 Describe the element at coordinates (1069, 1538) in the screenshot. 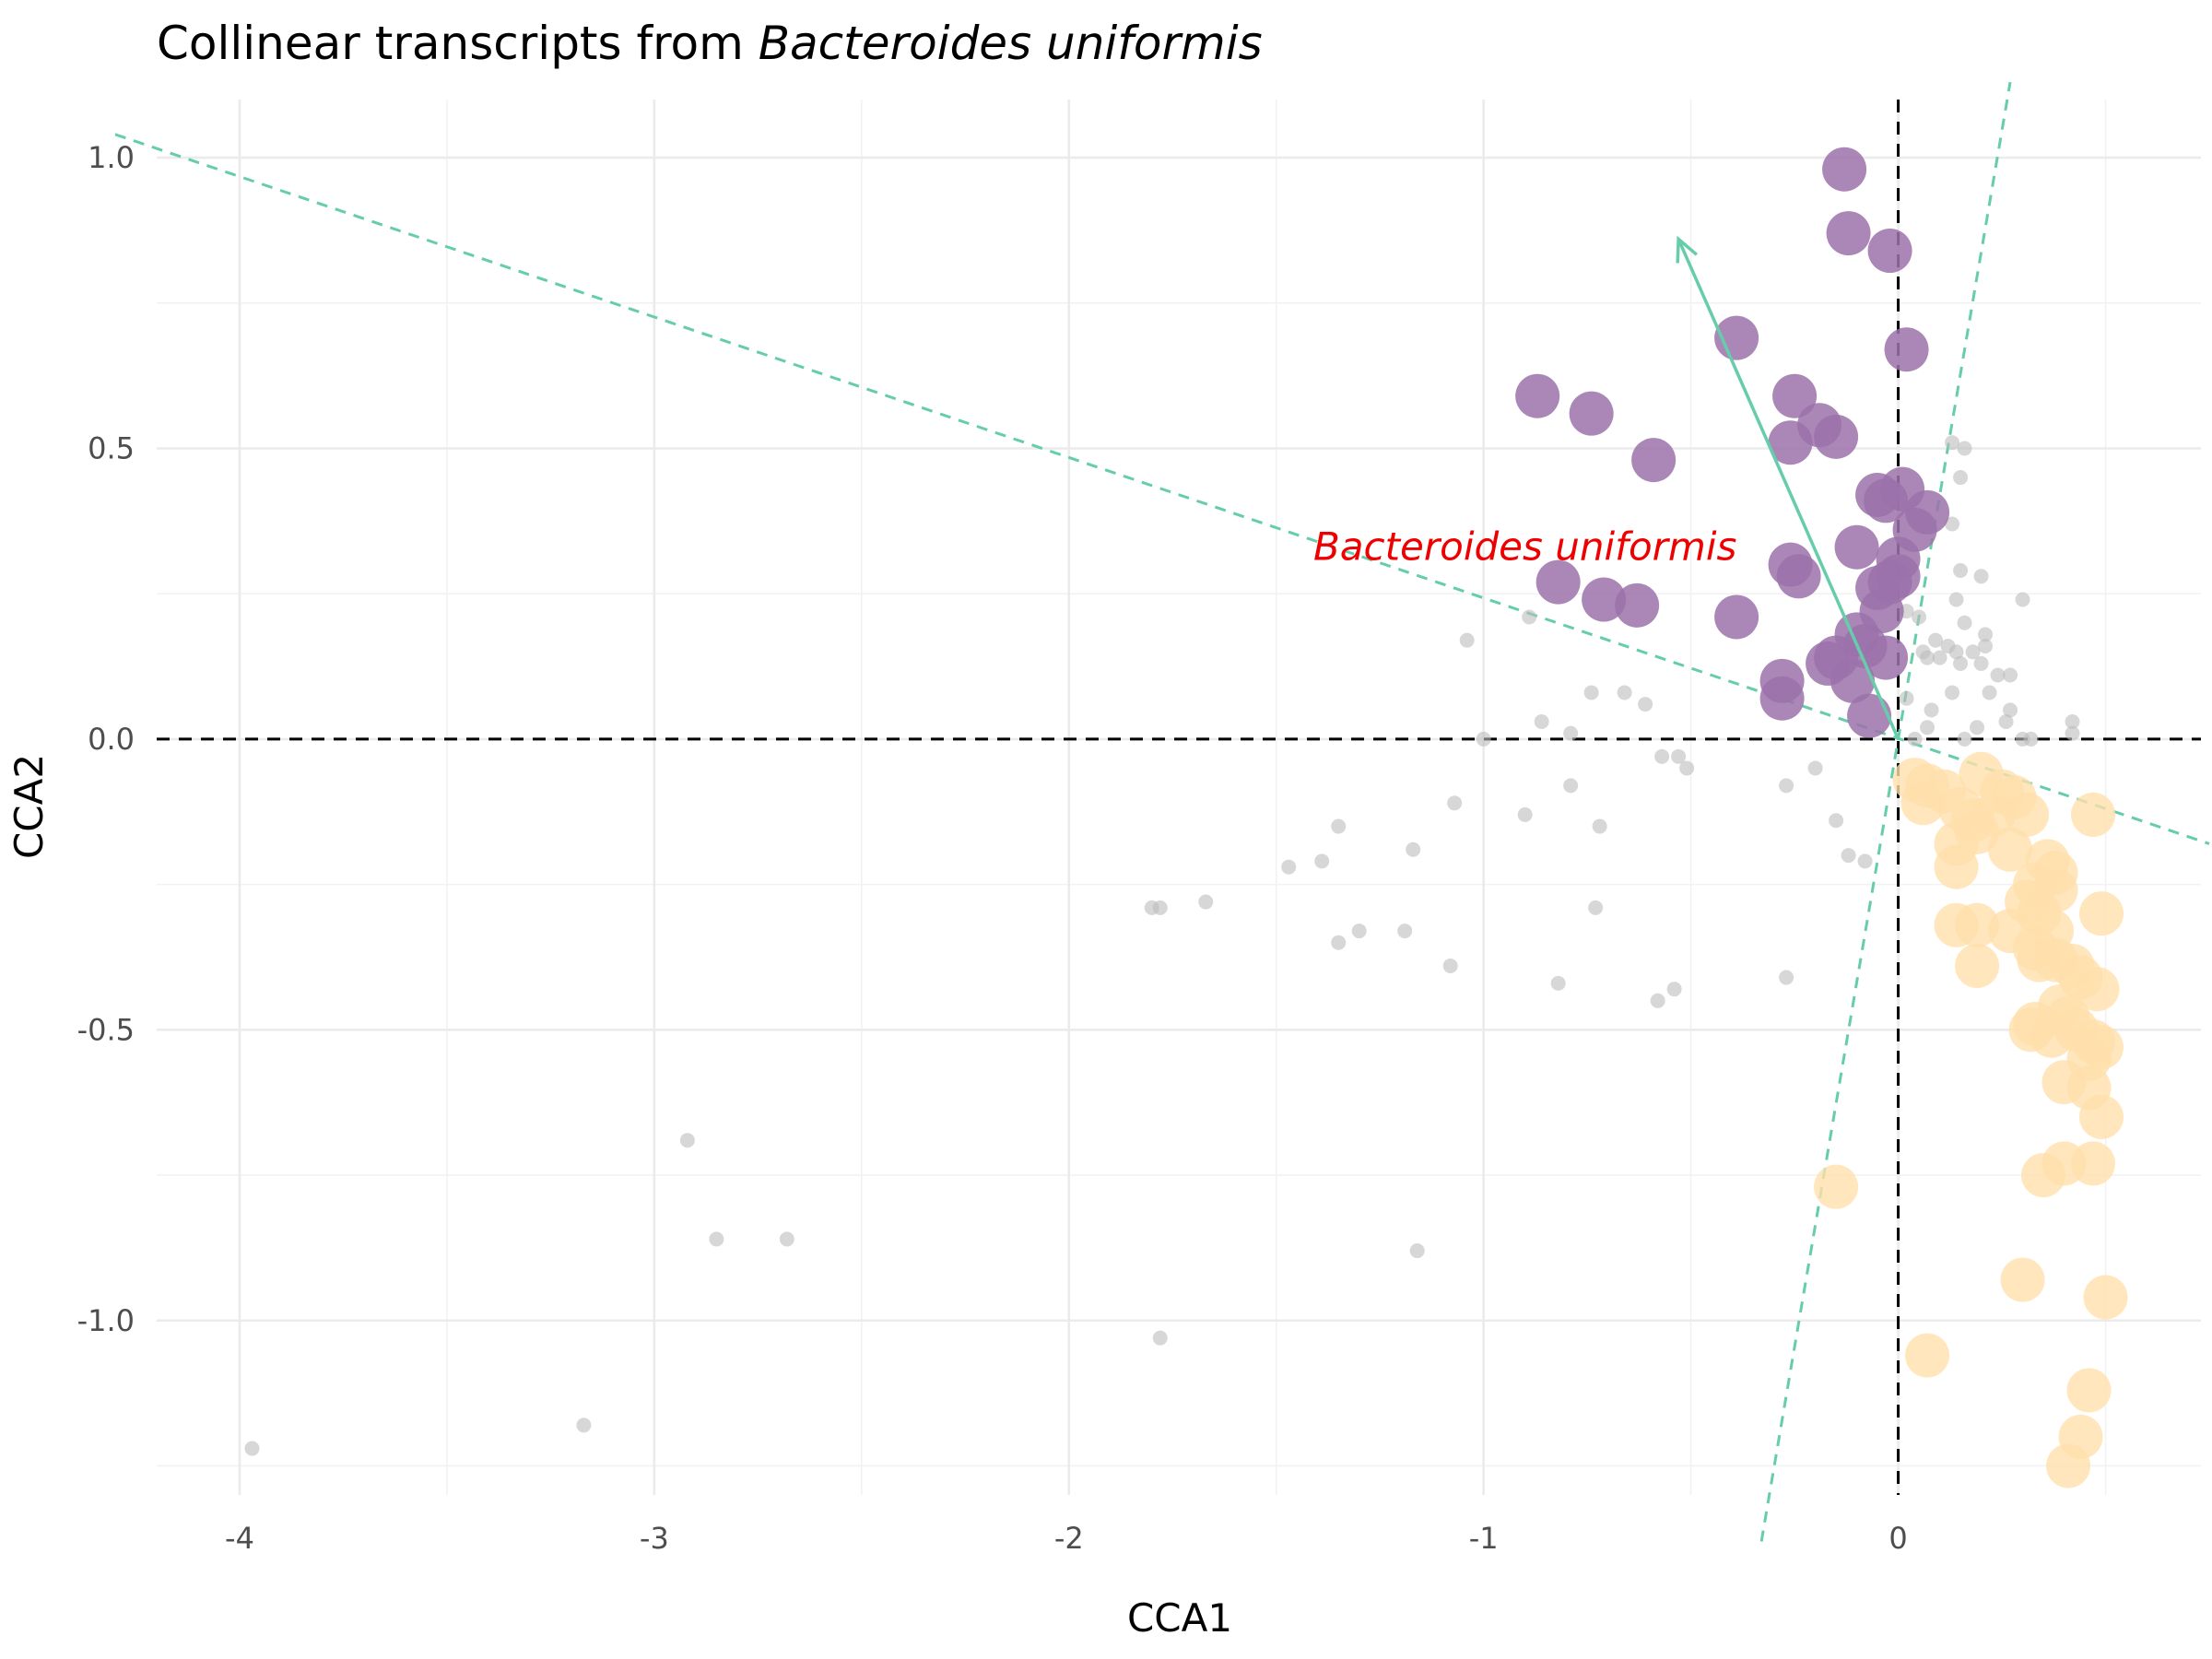

I see `x-tick-label: -2` at that location.